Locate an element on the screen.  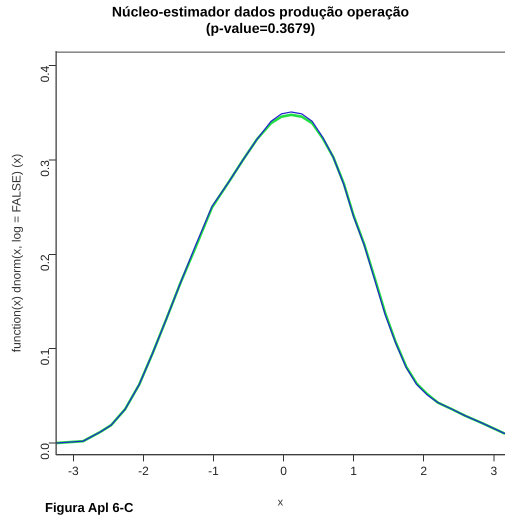
y-tick-label: 0.2 is located at coordinates (45, 263).